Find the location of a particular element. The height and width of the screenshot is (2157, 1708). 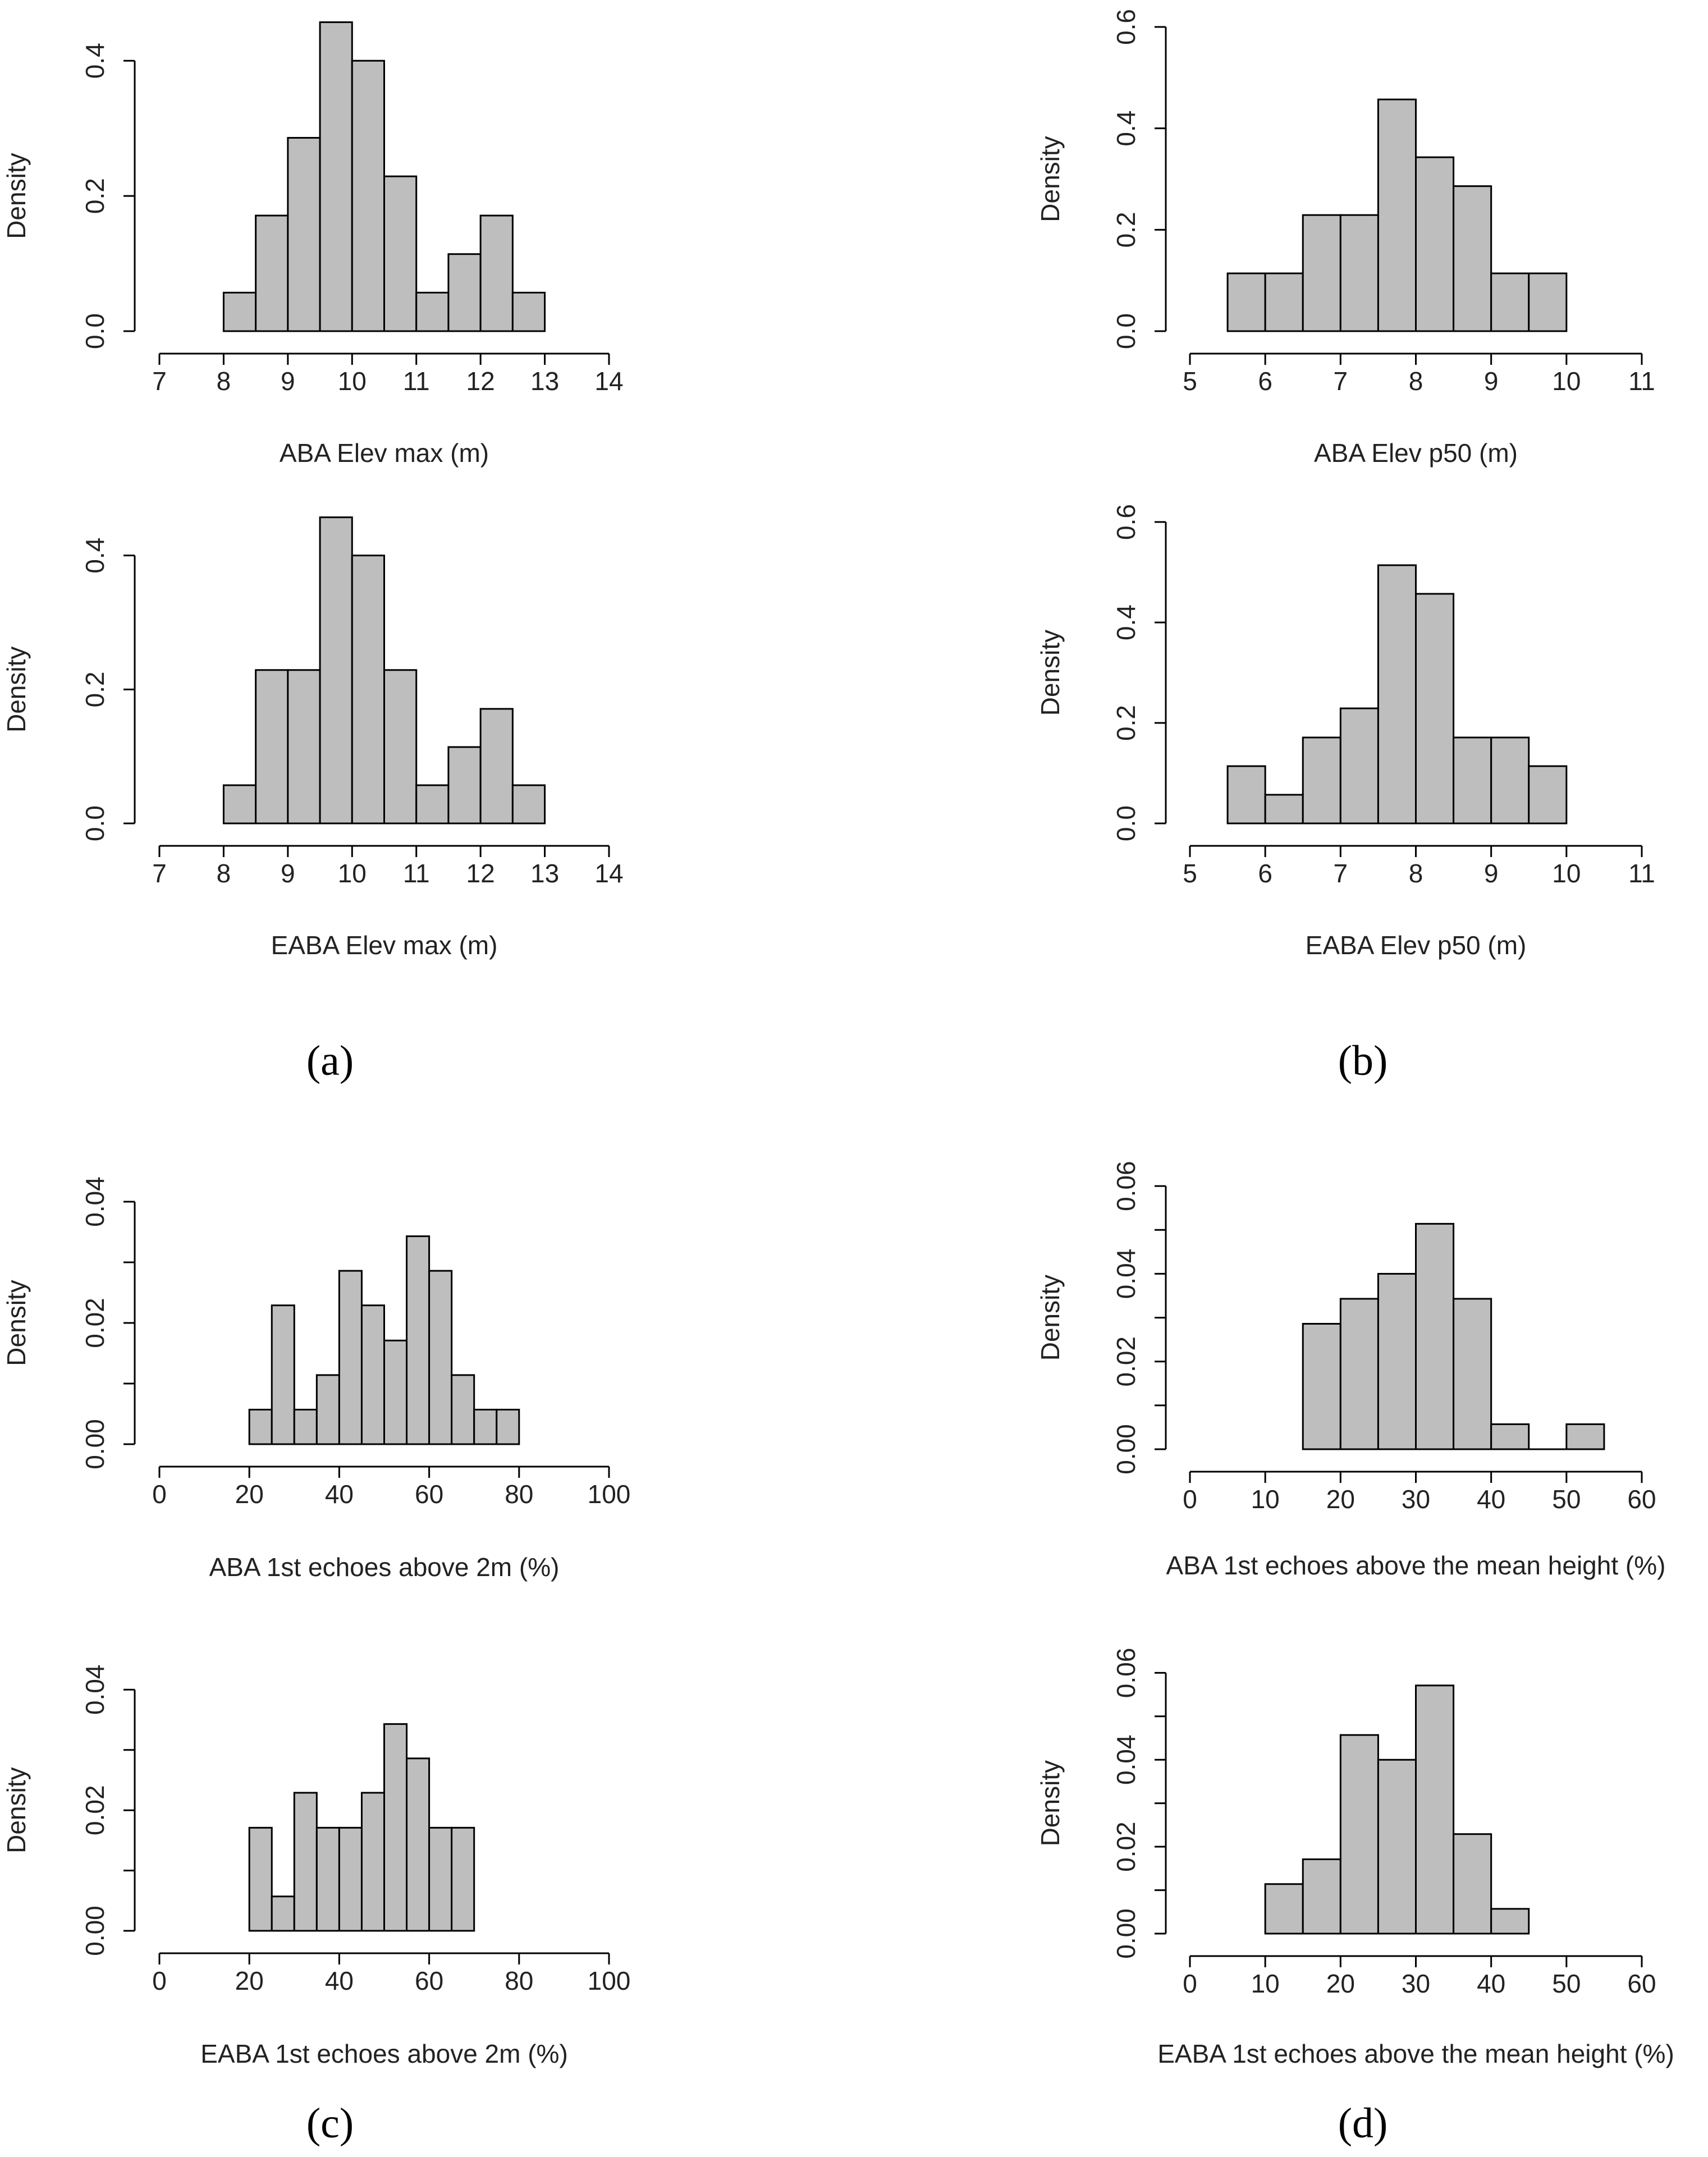

x-axis-label: ABA 1st echoes above the mean height (%) is located at coordinates (1416, 1565).